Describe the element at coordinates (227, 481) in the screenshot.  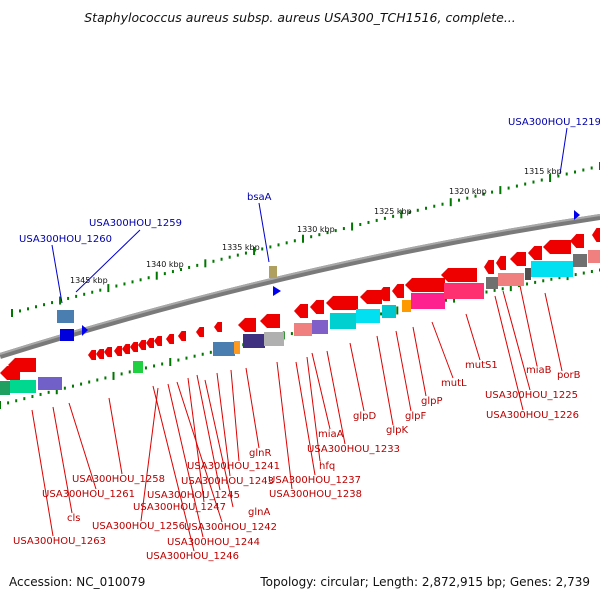
I see `feature-label: USA300HOU_1243` at that location.